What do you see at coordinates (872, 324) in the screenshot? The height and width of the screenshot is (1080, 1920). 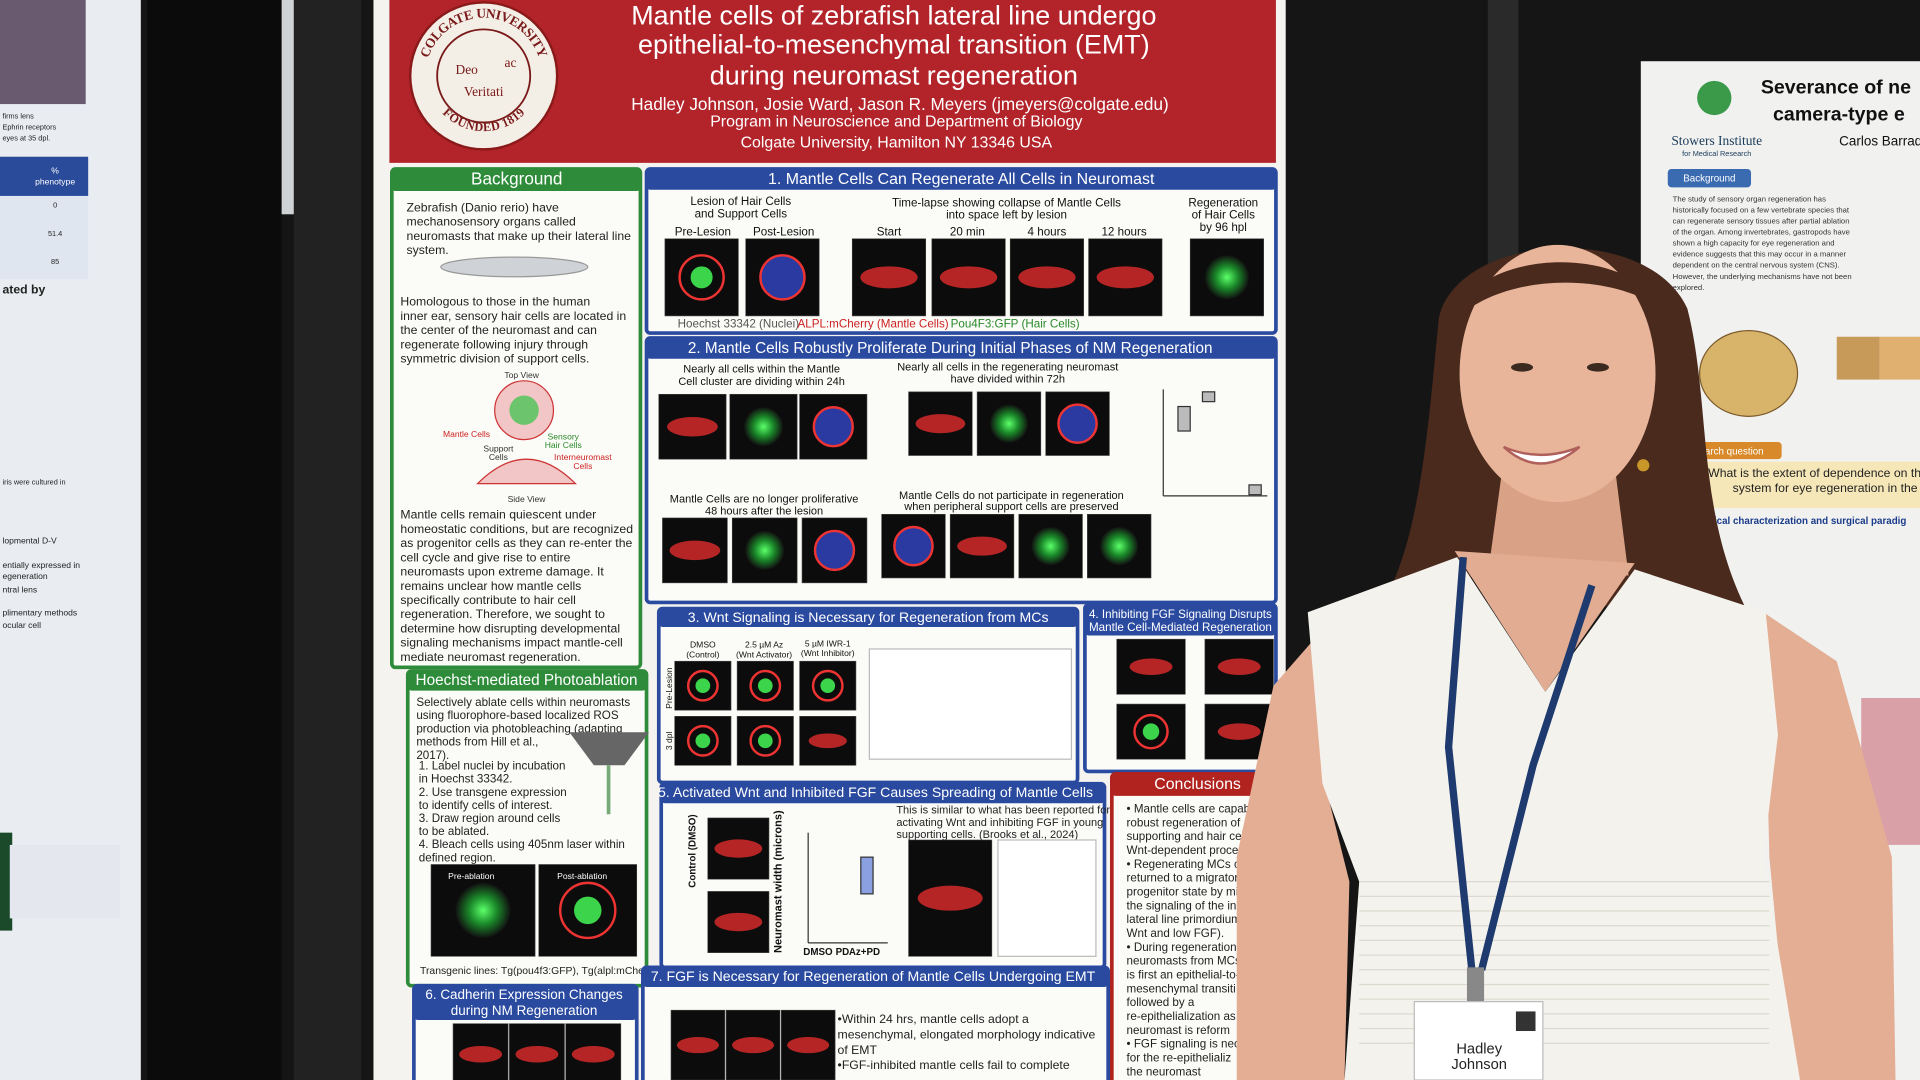 I see `figure-label: ALPL:mCherry (Mantle Cells)` at bounding box center [872, 324].